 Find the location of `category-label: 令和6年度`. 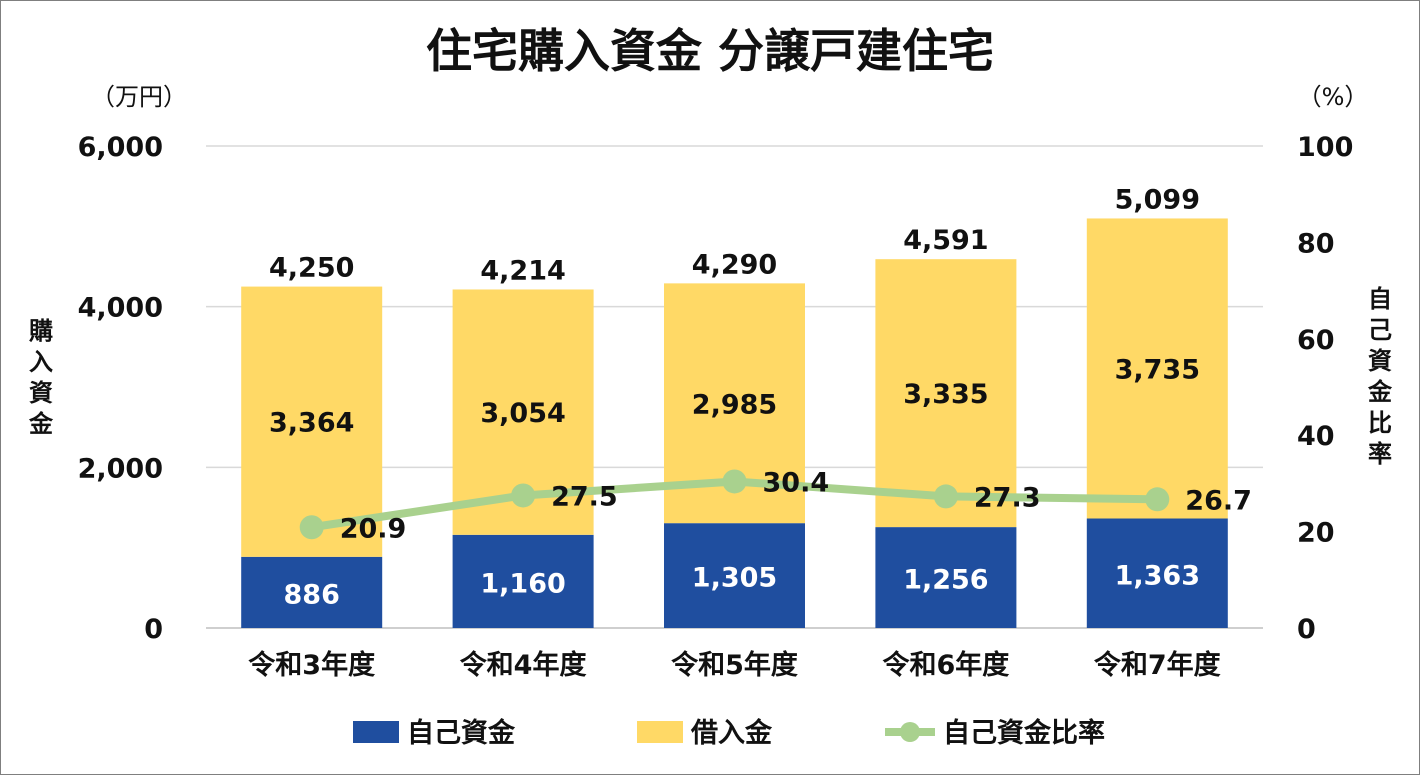

category-label: 令和6年度 is located at coordinates (946, 665).